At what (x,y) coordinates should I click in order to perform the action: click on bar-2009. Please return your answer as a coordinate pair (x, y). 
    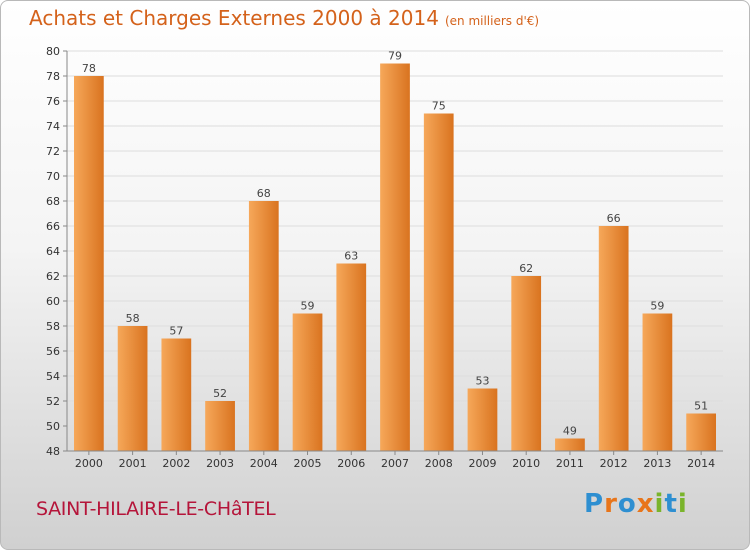
    Looking at the image, I should click on (482, 419).